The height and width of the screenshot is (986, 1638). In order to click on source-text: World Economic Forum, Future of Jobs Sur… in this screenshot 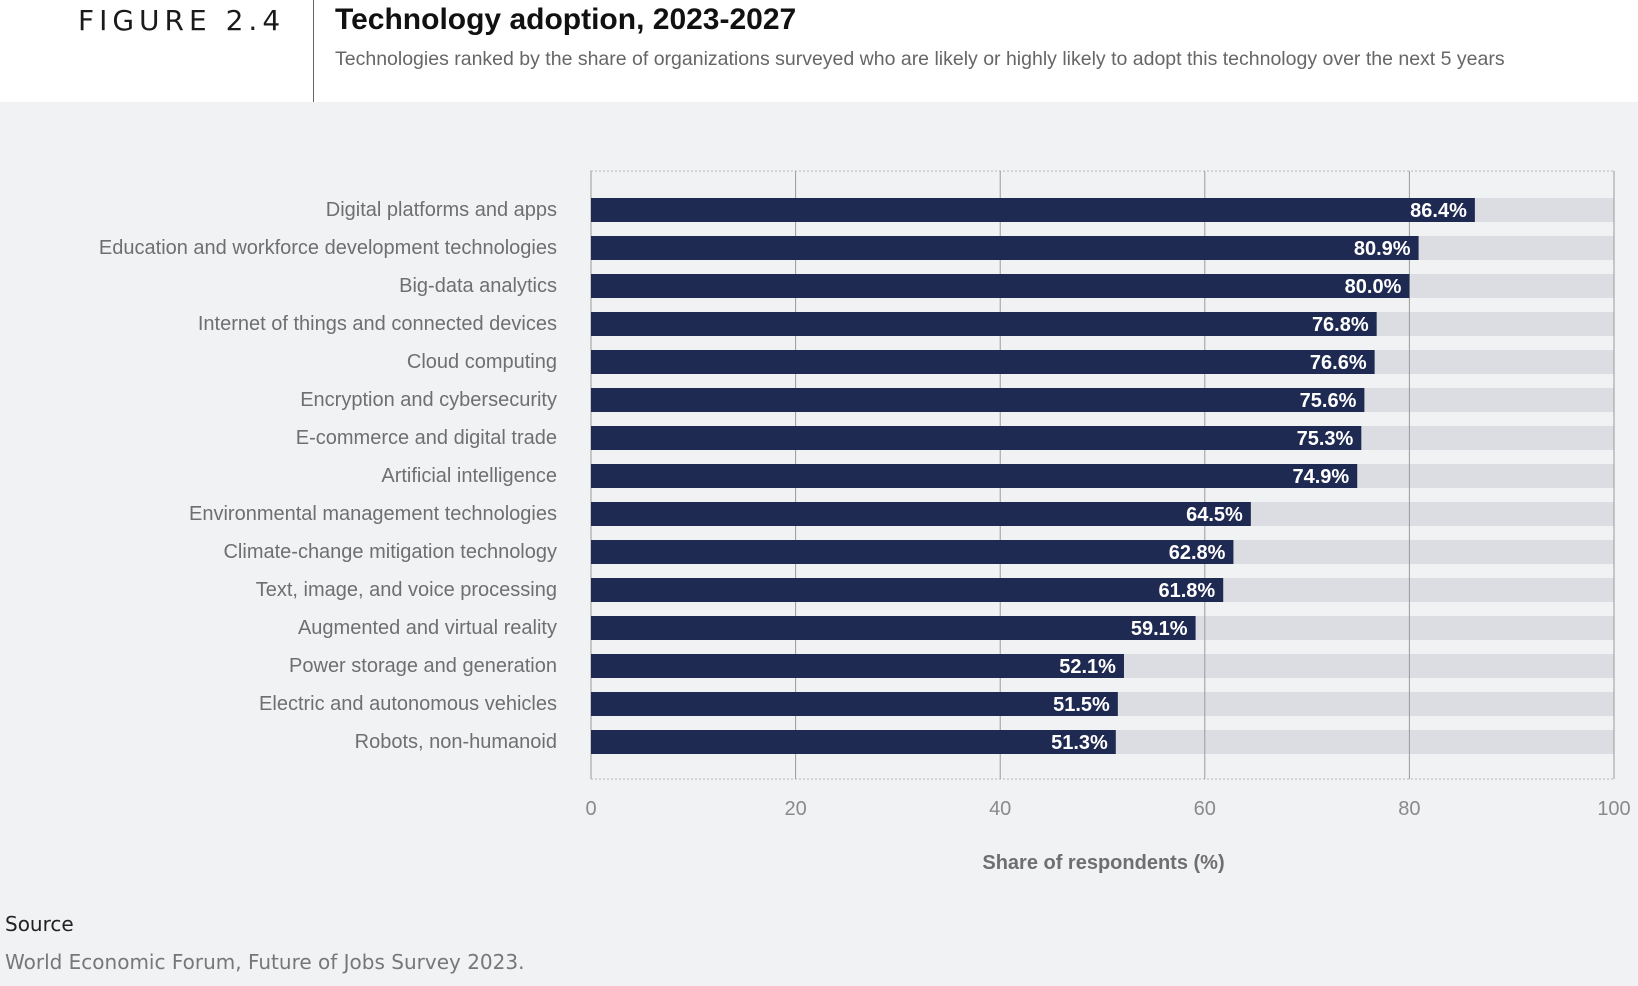, I will do `click(265, 962)`.